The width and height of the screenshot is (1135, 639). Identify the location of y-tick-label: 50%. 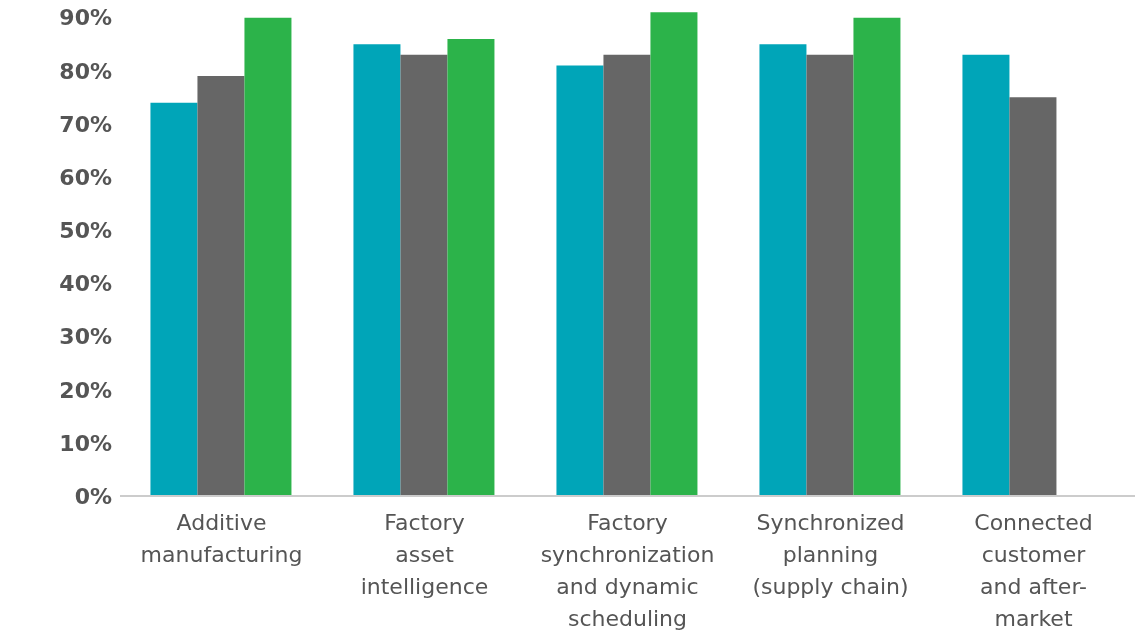
(85, 231).